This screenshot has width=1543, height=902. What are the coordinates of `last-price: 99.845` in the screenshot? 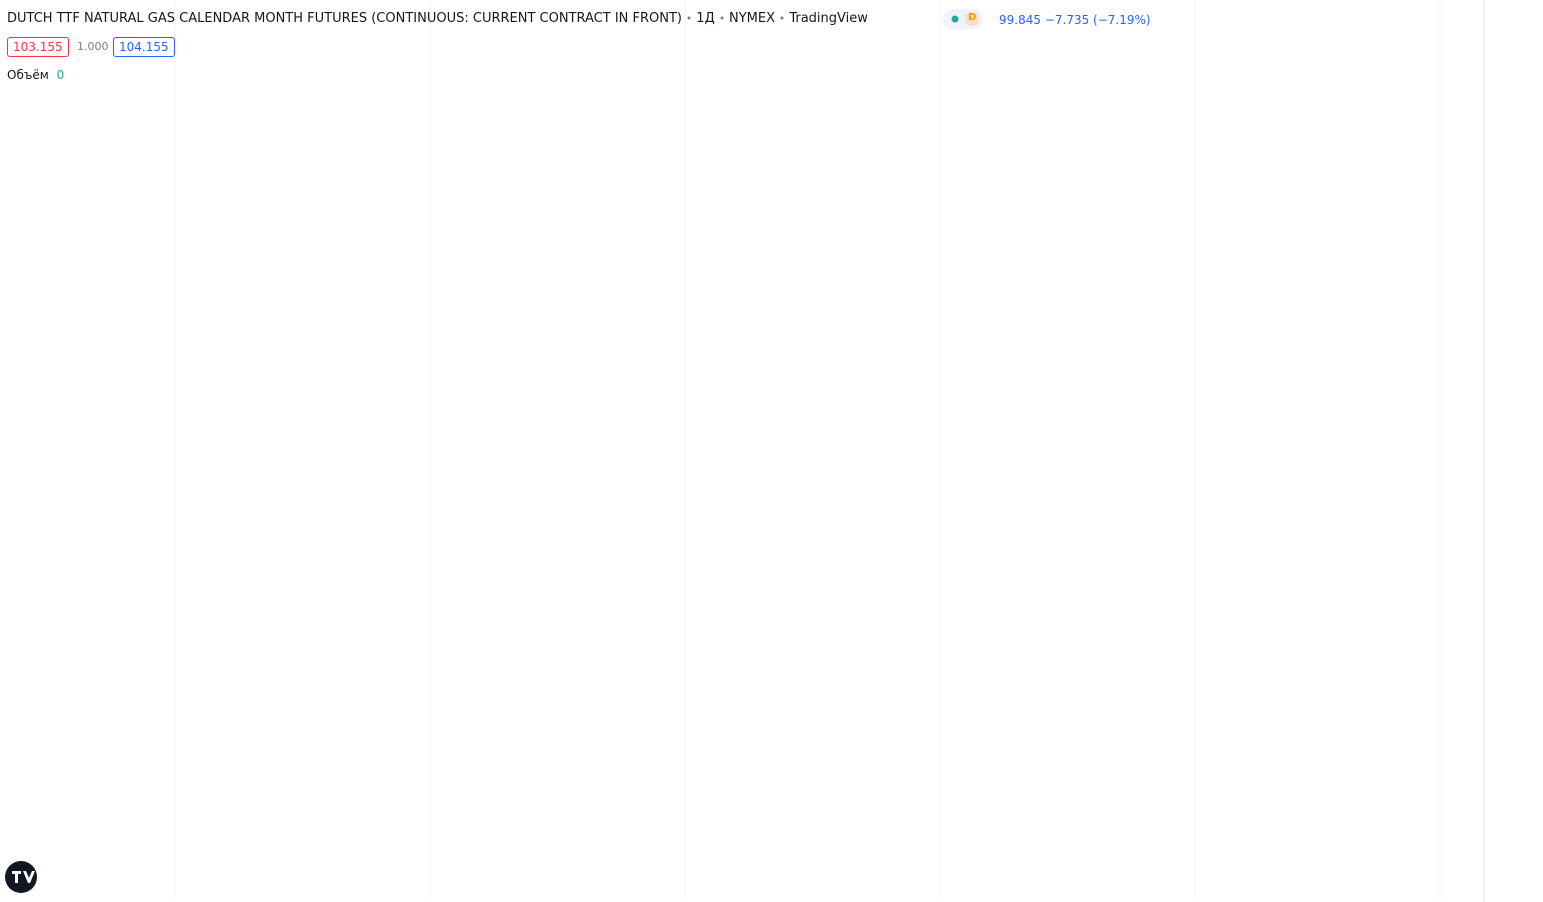 It's located at (1020, 20).